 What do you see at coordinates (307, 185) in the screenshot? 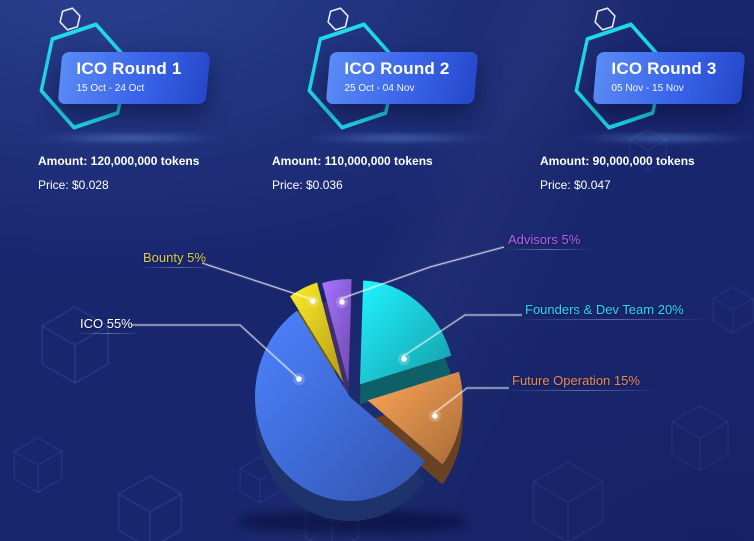
I see `price-text: Price: $0.036` at bounding box center [307, 185].